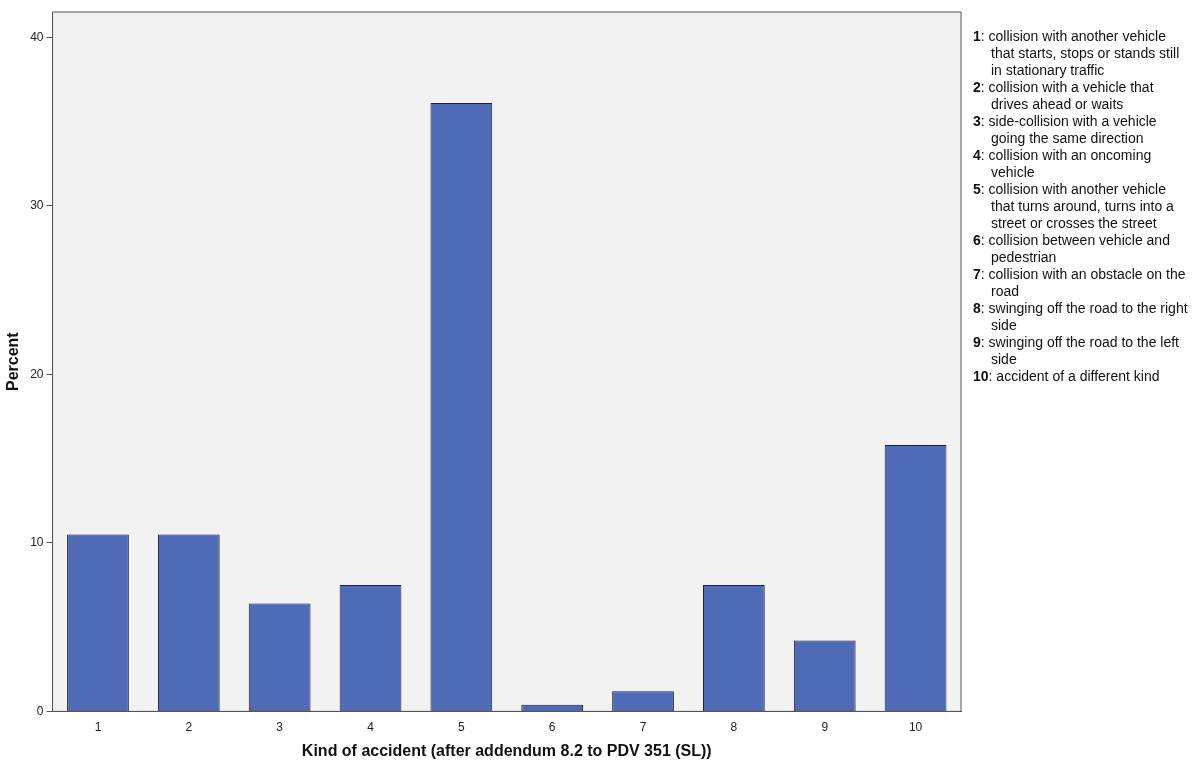 This screenshot has width=1198, height=765. Describe the element at coordinates (40, 710) in the screenshot. I see `y-tick-label: 0` at that location.